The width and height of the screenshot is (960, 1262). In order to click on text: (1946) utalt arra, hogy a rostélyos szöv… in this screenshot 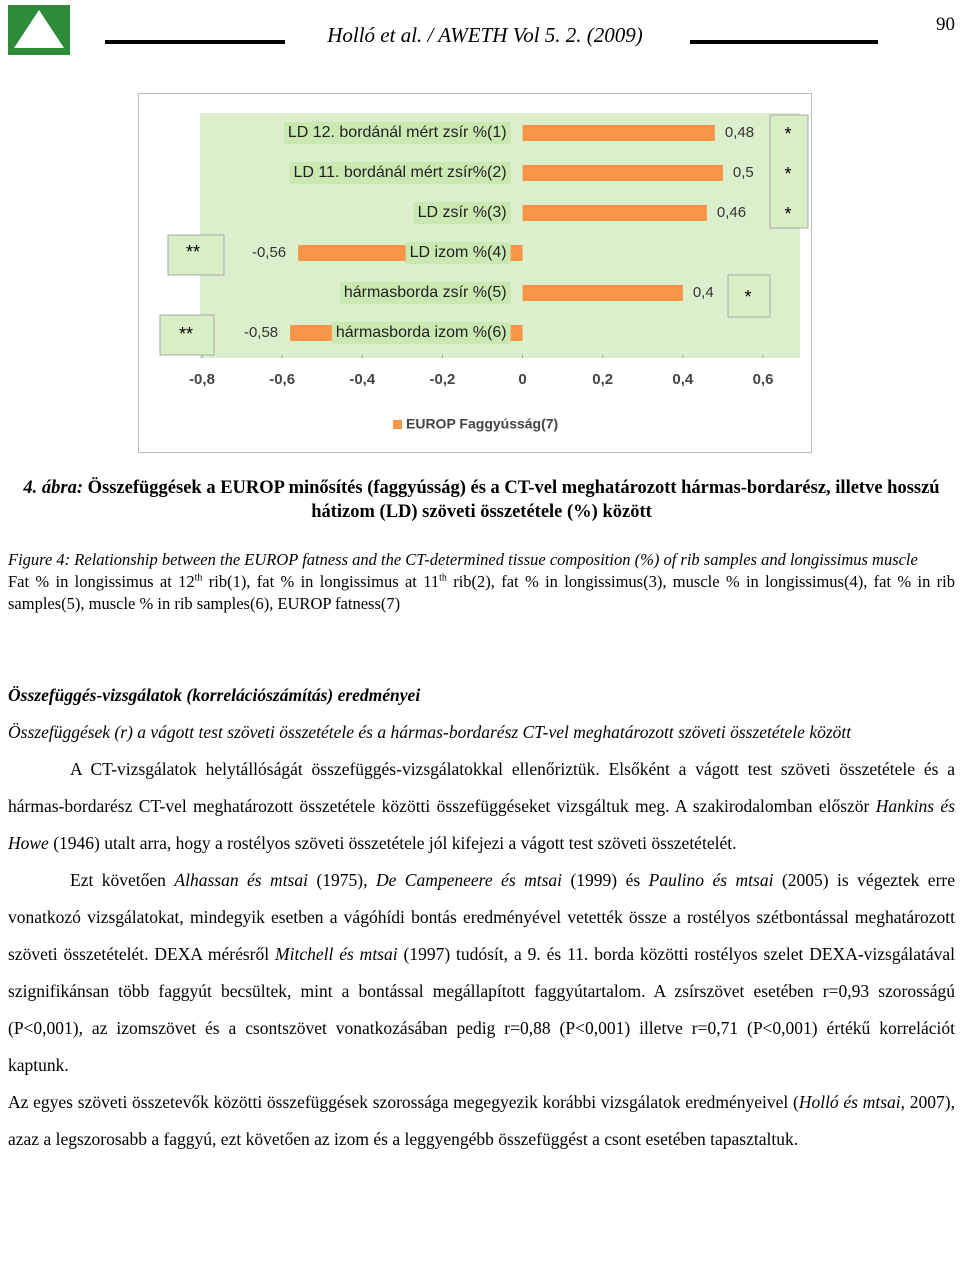, I will do `click(392, 843)`.